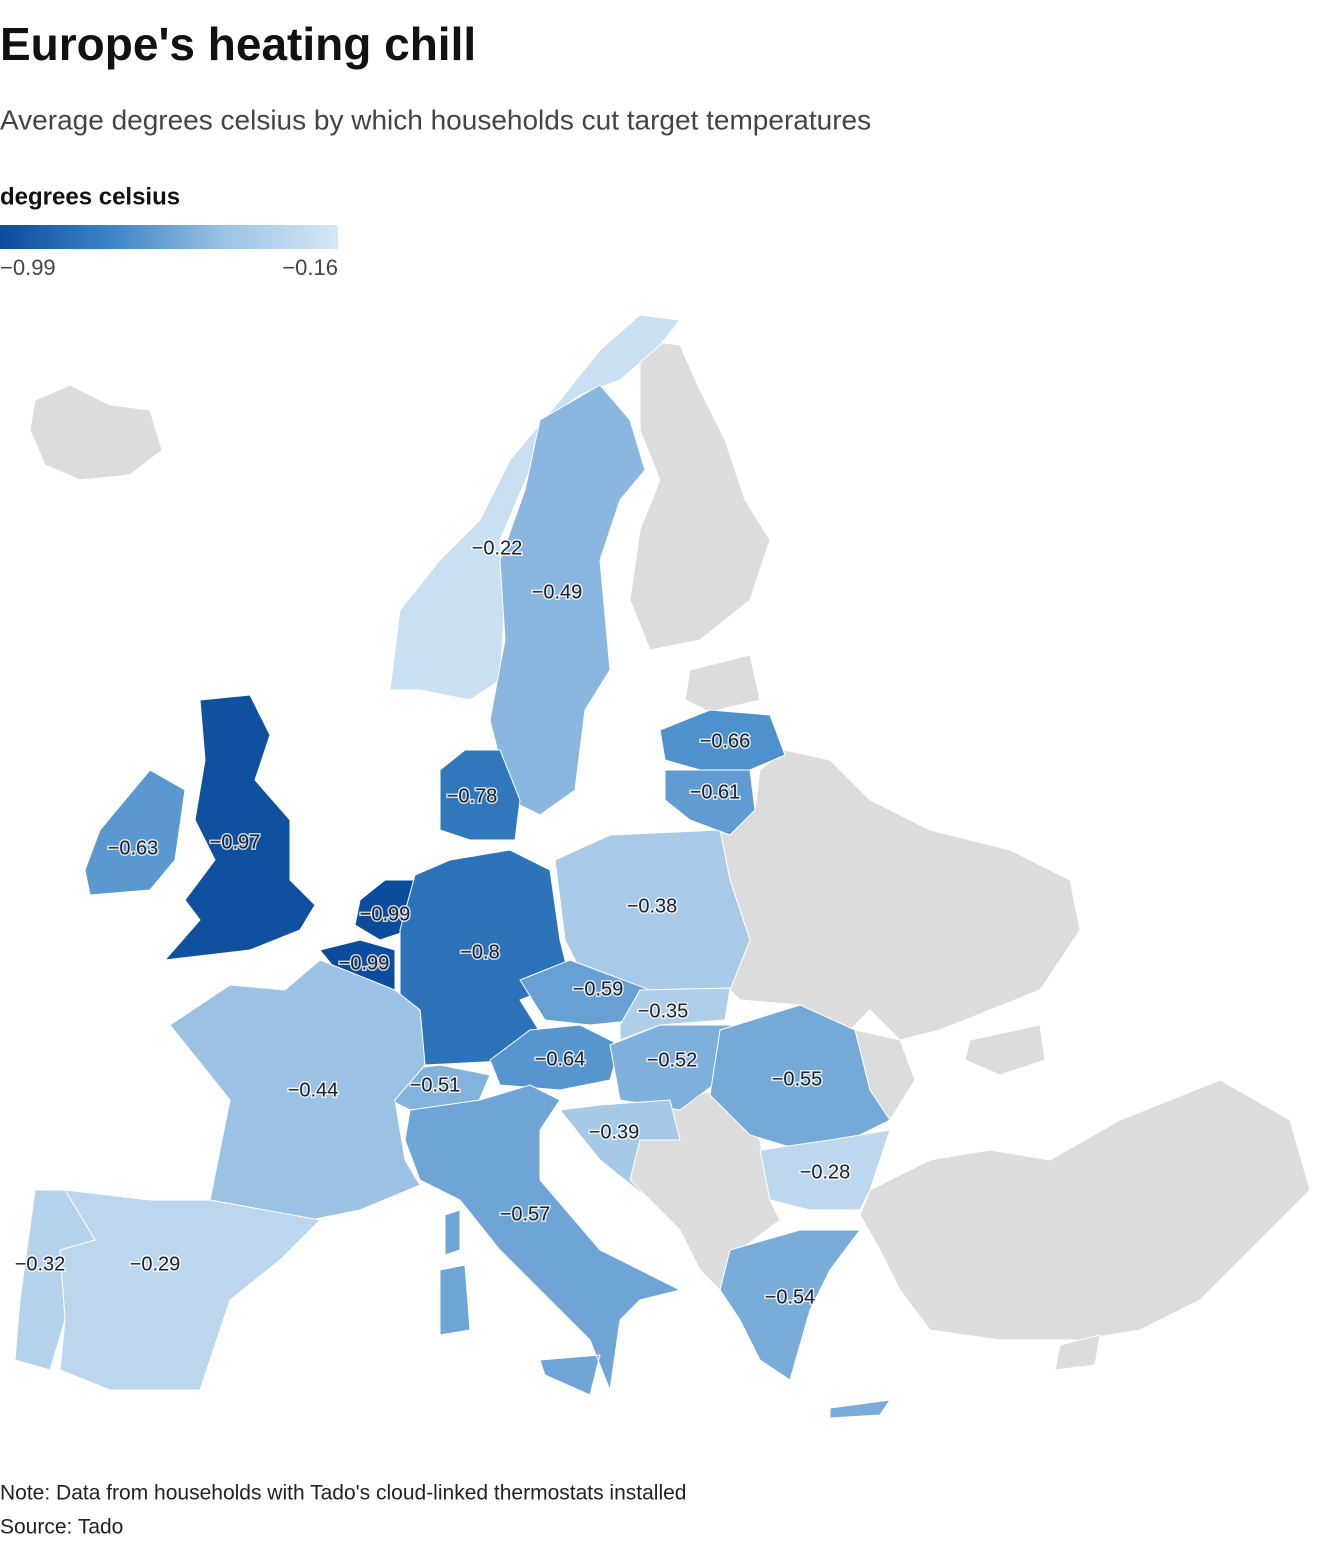  What do you see at coordinates (525, 1214) in the screenshot?
I see `value-label: −0.57` at bounding box center [525, 1214].